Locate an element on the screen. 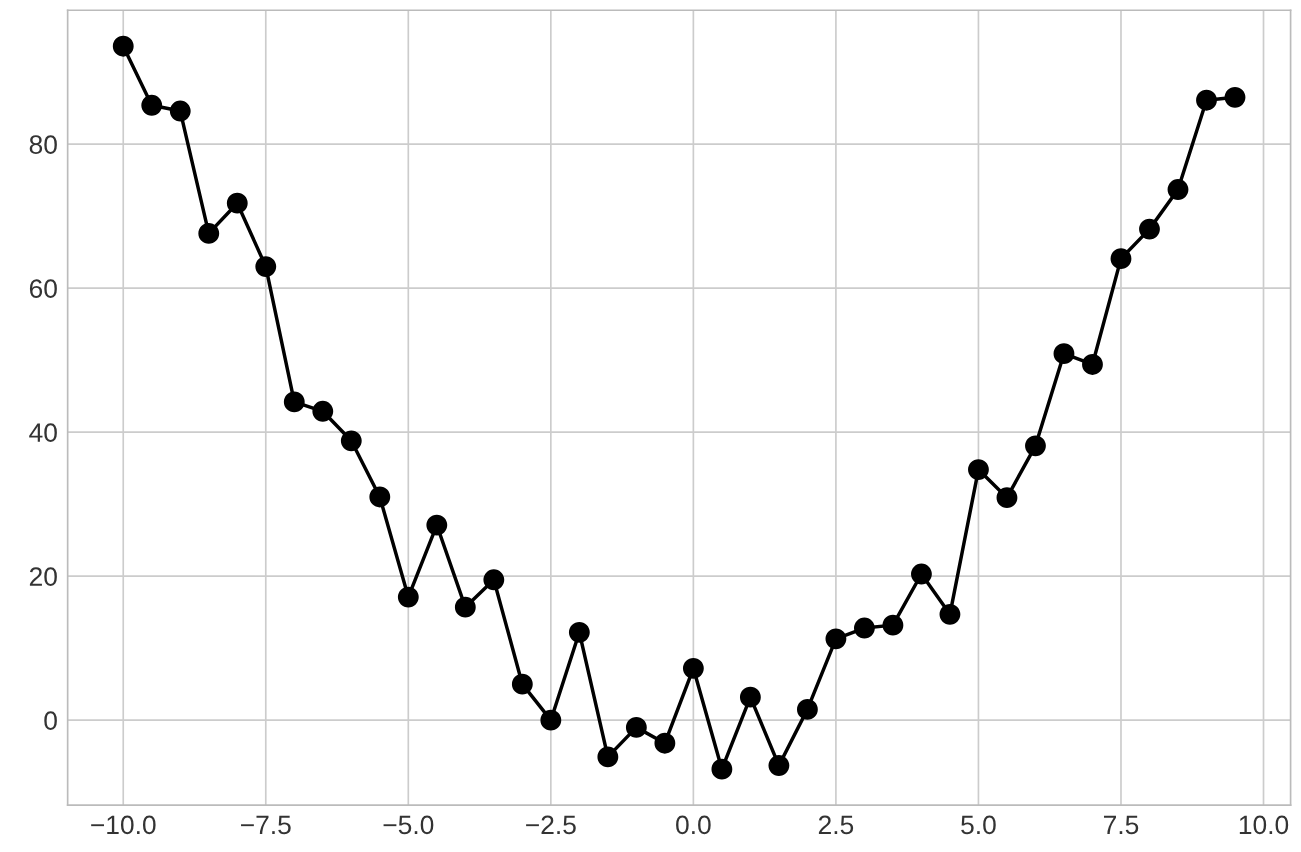 This screenshot has height=852, width=1301. x-tick-label: 2.5 is located at coordinates (836, 825).